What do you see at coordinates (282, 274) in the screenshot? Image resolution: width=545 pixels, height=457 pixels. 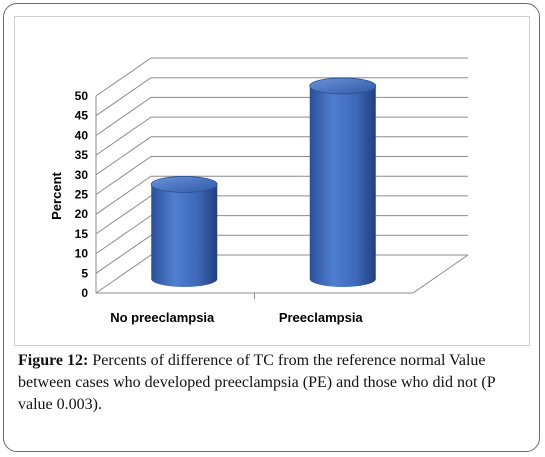 I see `floor-edge` at bounding box center [282, 274].